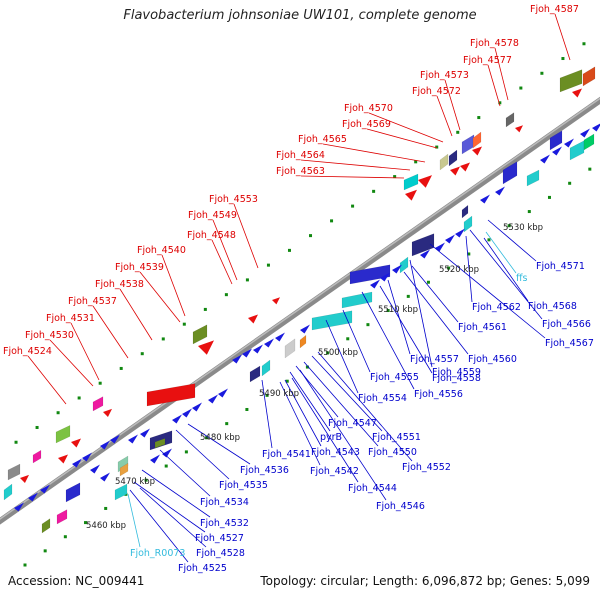 The width and height of the screenshot is (600, 600). Describe the element at coordinates (264, 470) in the screenshot. I see `label-fjoh-4536: Fjoh_4536` at that location.